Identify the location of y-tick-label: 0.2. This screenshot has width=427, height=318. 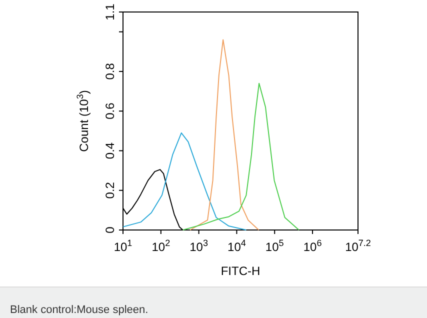
(110, 190).